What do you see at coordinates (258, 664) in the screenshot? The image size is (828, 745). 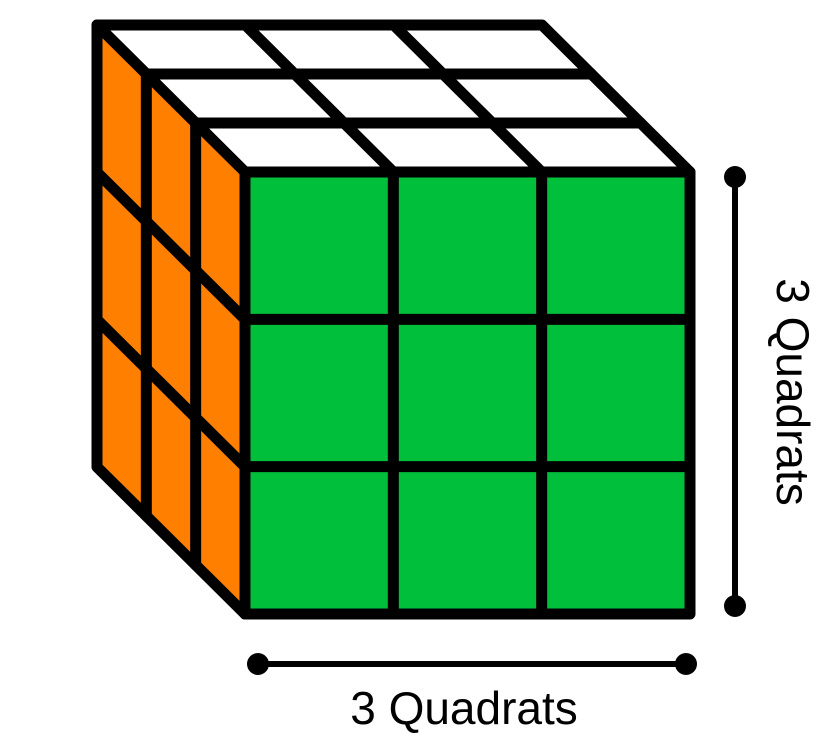 I see `width-dimension-start-dot` at bounding box center [258, 664].